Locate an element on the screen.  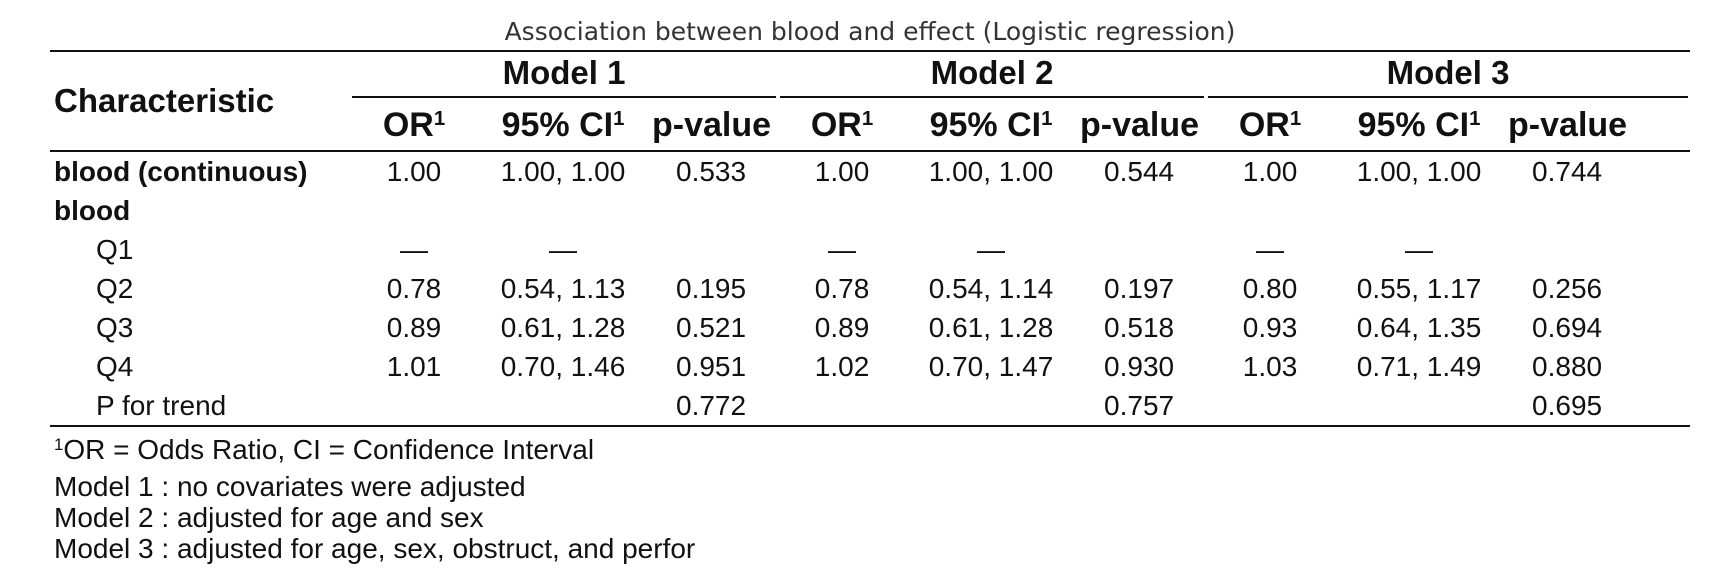
p-value-cell: 0.195 is located at coordinates (711, 288).